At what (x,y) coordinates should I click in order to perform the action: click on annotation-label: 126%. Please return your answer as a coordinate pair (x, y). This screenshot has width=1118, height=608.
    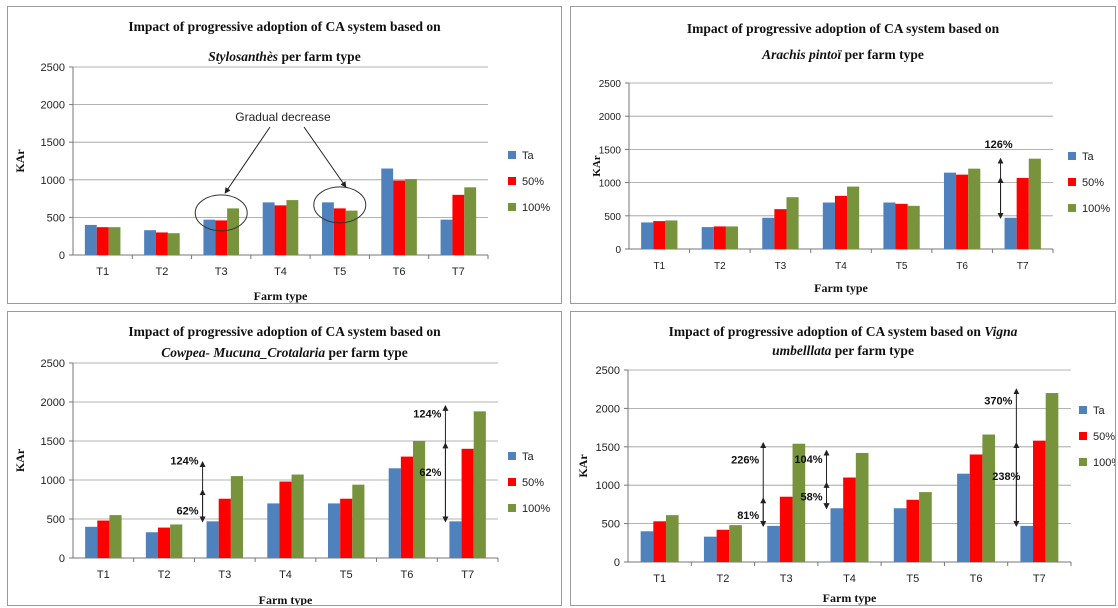
    Looking at the image, I should click on (998, 145).